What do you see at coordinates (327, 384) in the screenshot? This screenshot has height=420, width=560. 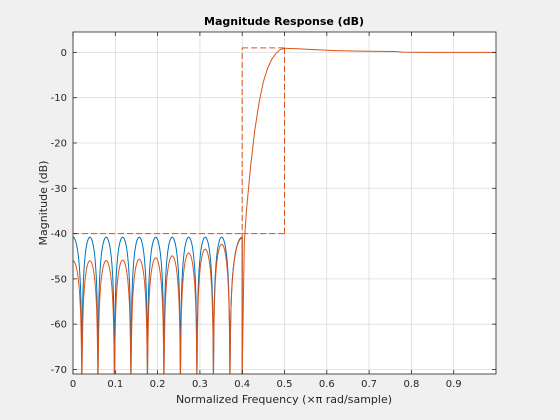 I see `x-tick-label: 0.6` at bounding box center [327, 384].